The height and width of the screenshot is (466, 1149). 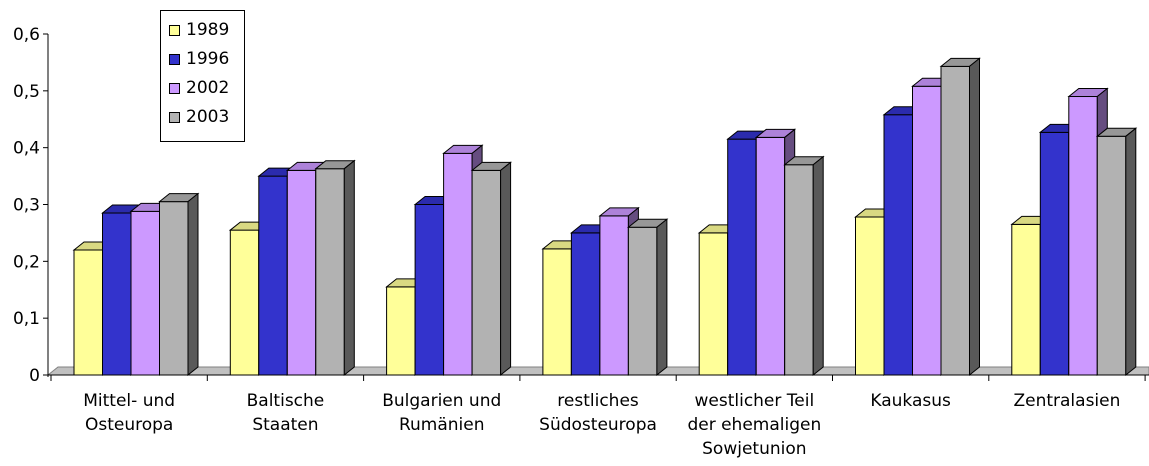 What do you see at coordinates (174, 59) in the screenshot?
I see `legend-swatch-1996` at bounding box center [174, 59].